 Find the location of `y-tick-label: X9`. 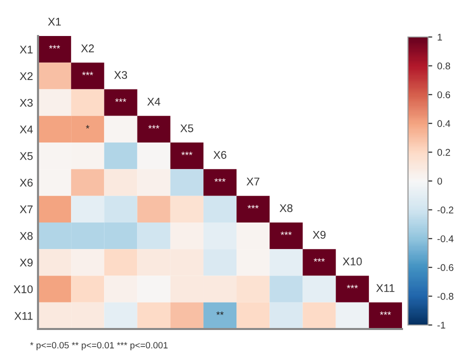

y-tick-label: X9 is located at coordinates (26, 262).